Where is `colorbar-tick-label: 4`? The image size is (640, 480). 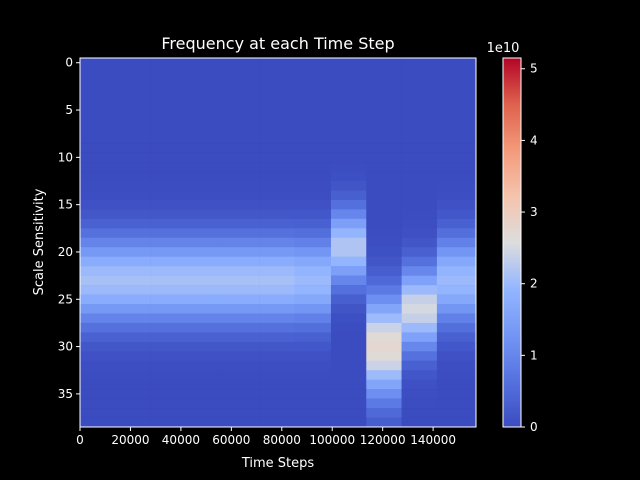 colorbar-tick-label: 4 is located at coordinates (534, 140).